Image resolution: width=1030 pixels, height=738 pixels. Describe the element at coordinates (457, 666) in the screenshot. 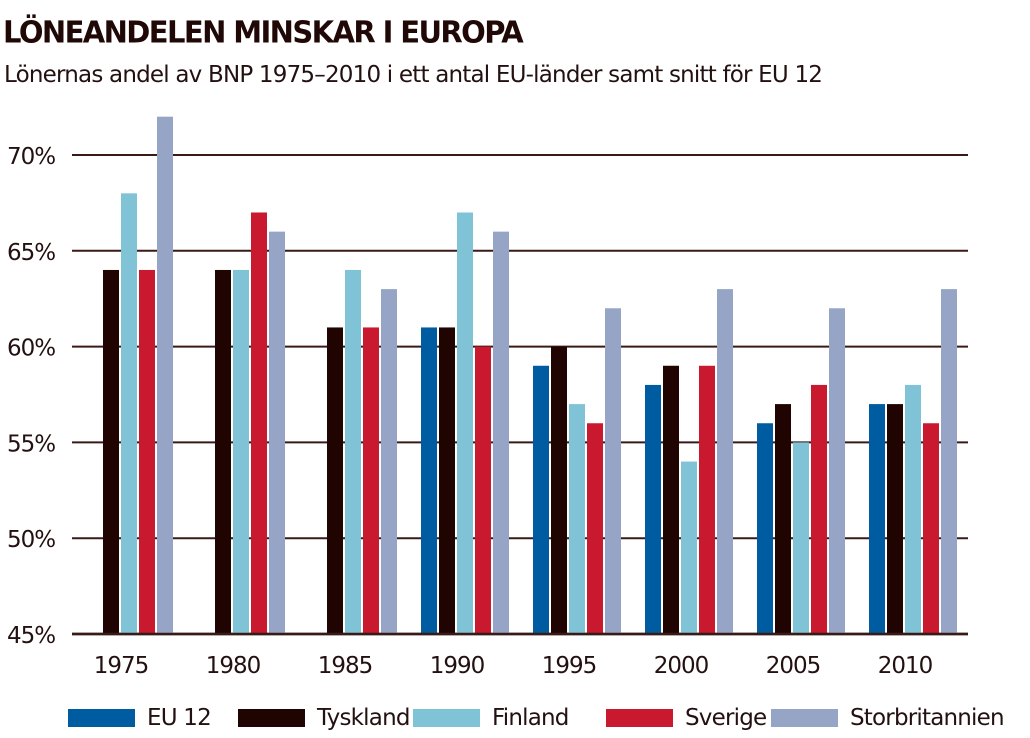

I see `x-tick-label: 1990` at that location.